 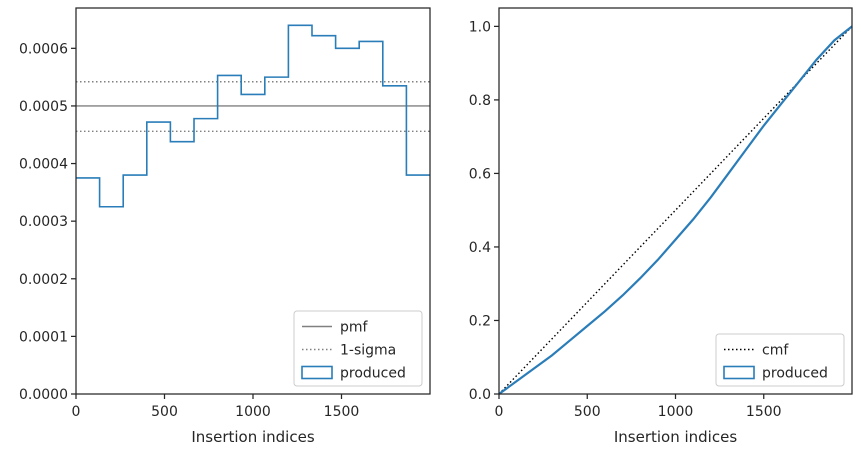 What do you see at coordinates (43, 222) in the screenshot?
I see `y-tick-label: 0.0003` at bounding box center [43, 222].